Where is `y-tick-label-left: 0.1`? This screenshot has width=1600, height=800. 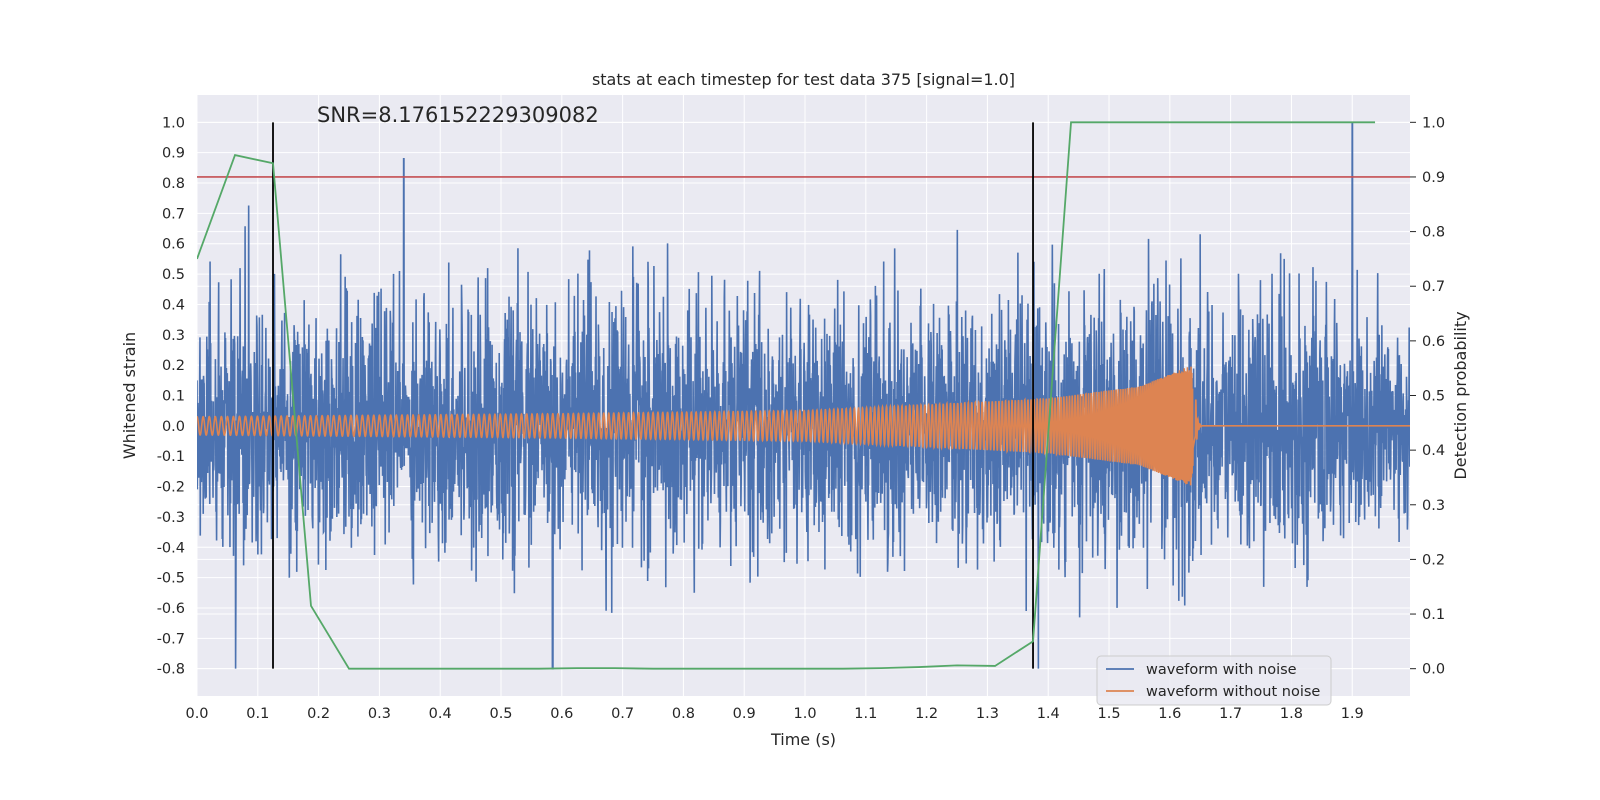
y-tick-label-left: 0.1 is located at coordinates (173, 397).